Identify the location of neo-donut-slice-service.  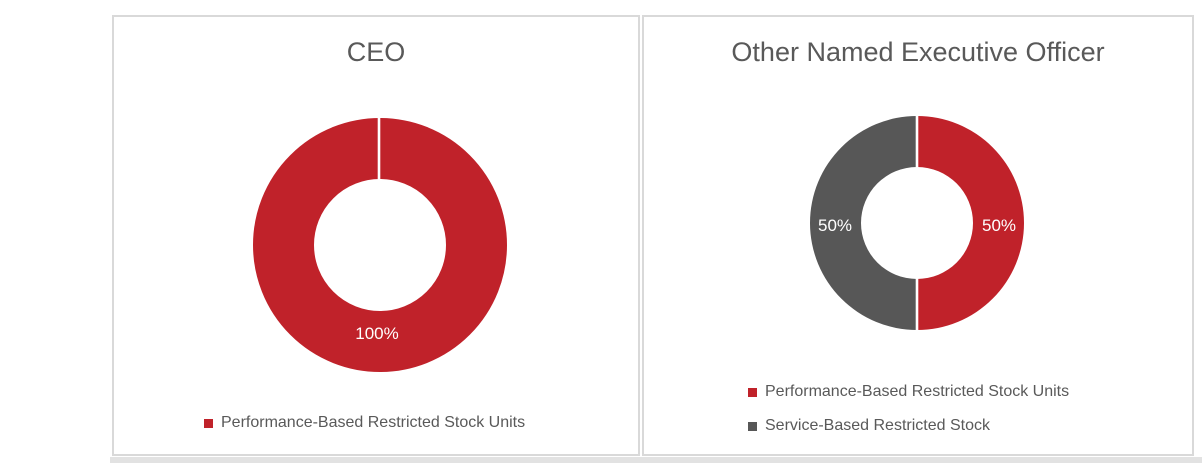
(863, 223).